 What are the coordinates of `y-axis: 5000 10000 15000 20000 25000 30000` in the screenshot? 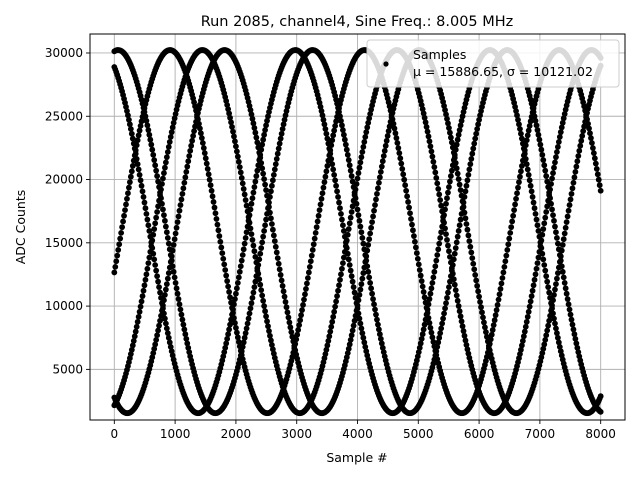 It's located at (67, 211).